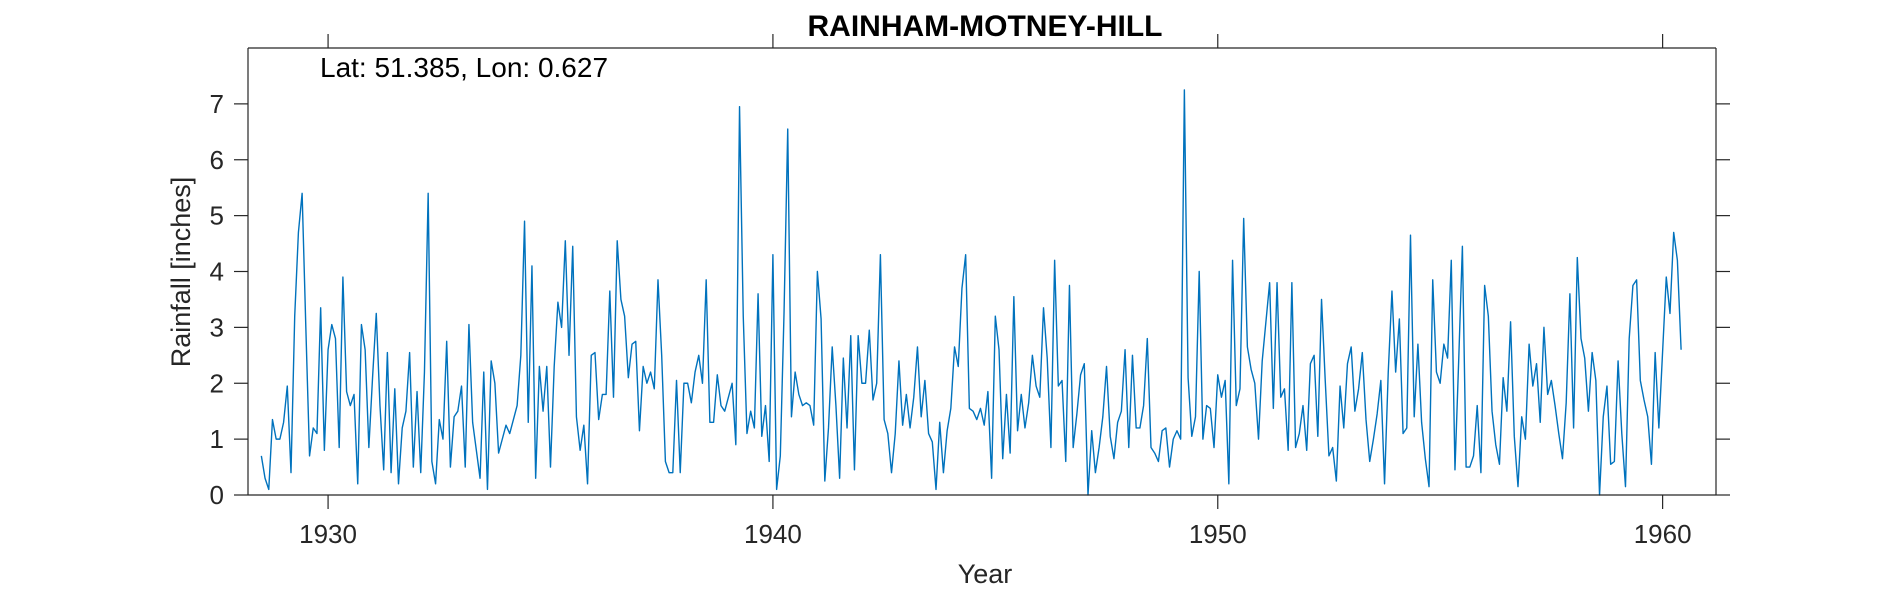 The width and height of the screenshot is (1890, 591). Describe the element at coordinates (773, 534) in the screenshot. I see `x-tick-label: 1940` at that location.